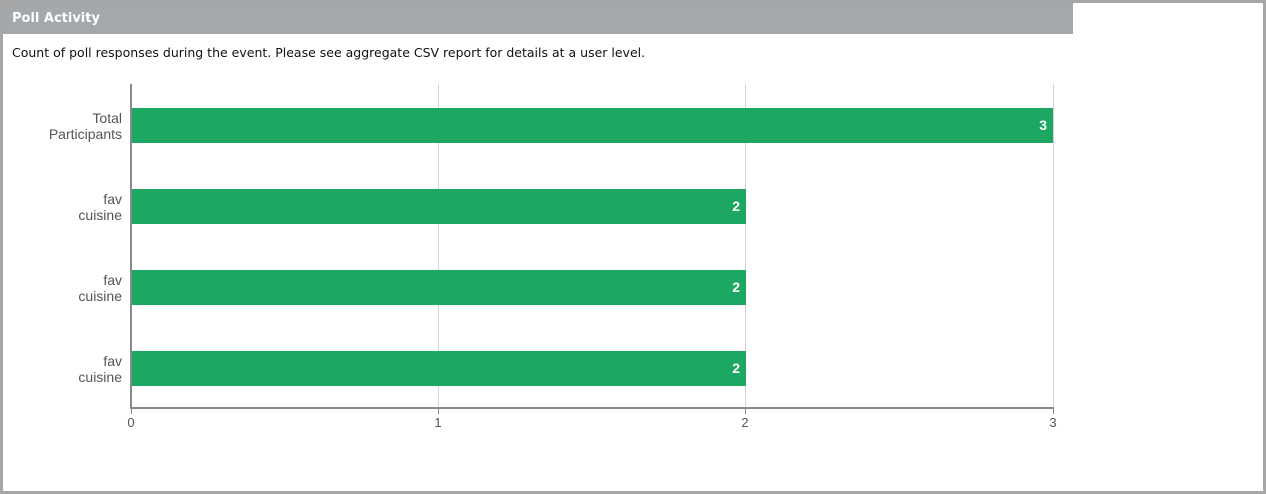  Describe the element at coordinates (538, 18) in the screenshot. I see `panel-header: Poll Activity` at that location.